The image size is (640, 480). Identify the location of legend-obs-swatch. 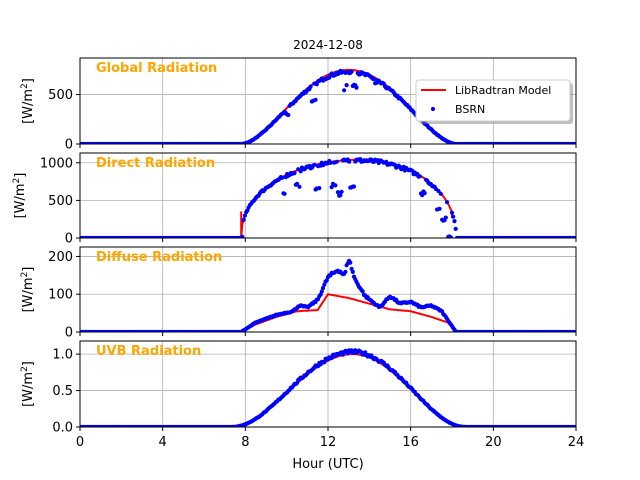
(433, 109).